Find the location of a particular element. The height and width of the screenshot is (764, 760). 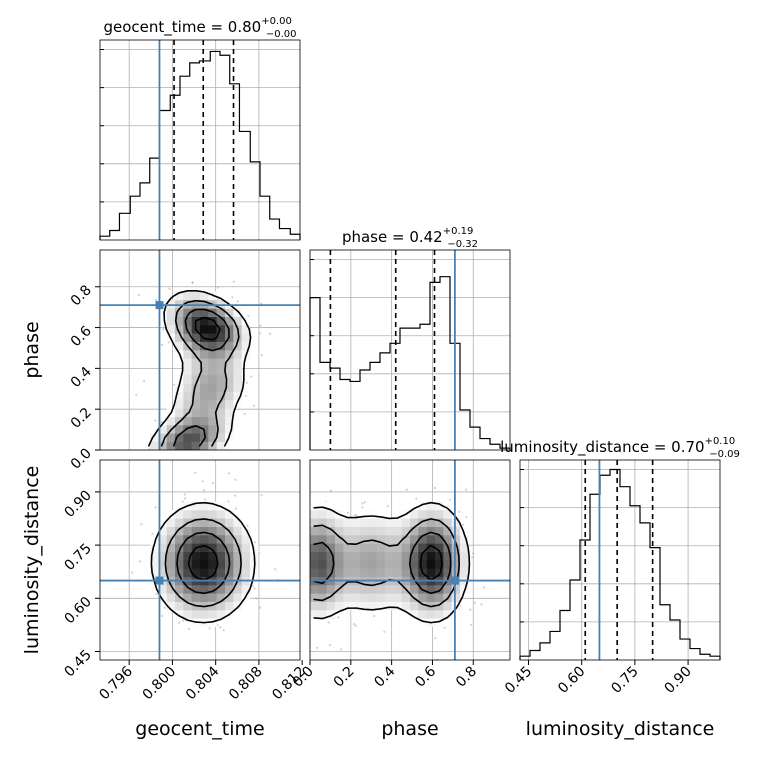

tick-label-y-phase: 0.2 is located at coordinates (81, 418).